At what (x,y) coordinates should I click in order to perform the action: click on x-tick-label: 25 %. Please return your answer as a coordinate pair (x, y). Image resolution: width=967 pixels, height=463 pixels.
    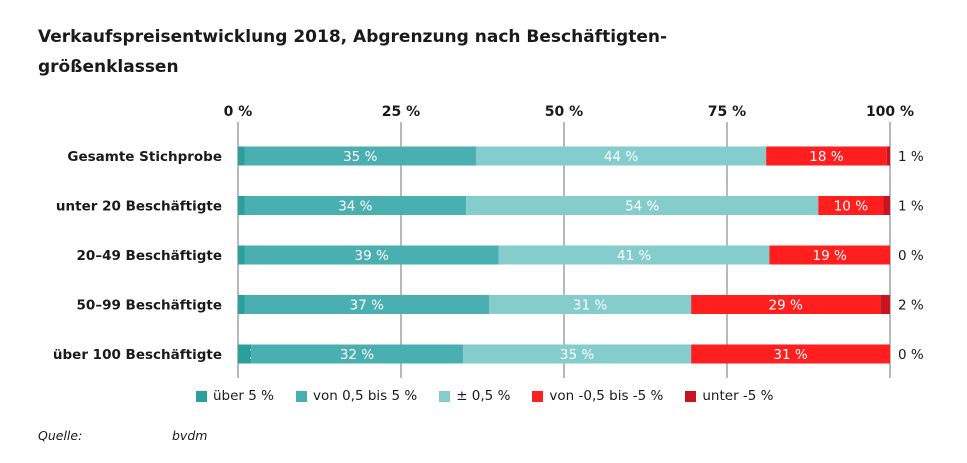
    Looking at the image, I should click on (401, 112).